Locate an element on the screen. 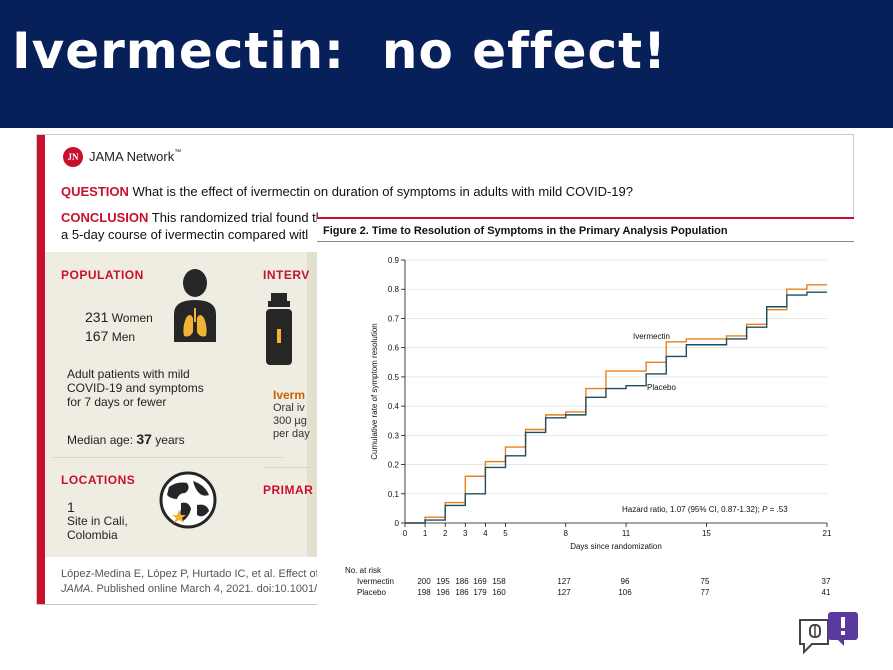  y-tick-label: 0.8 is located at coordinates (394, 289).